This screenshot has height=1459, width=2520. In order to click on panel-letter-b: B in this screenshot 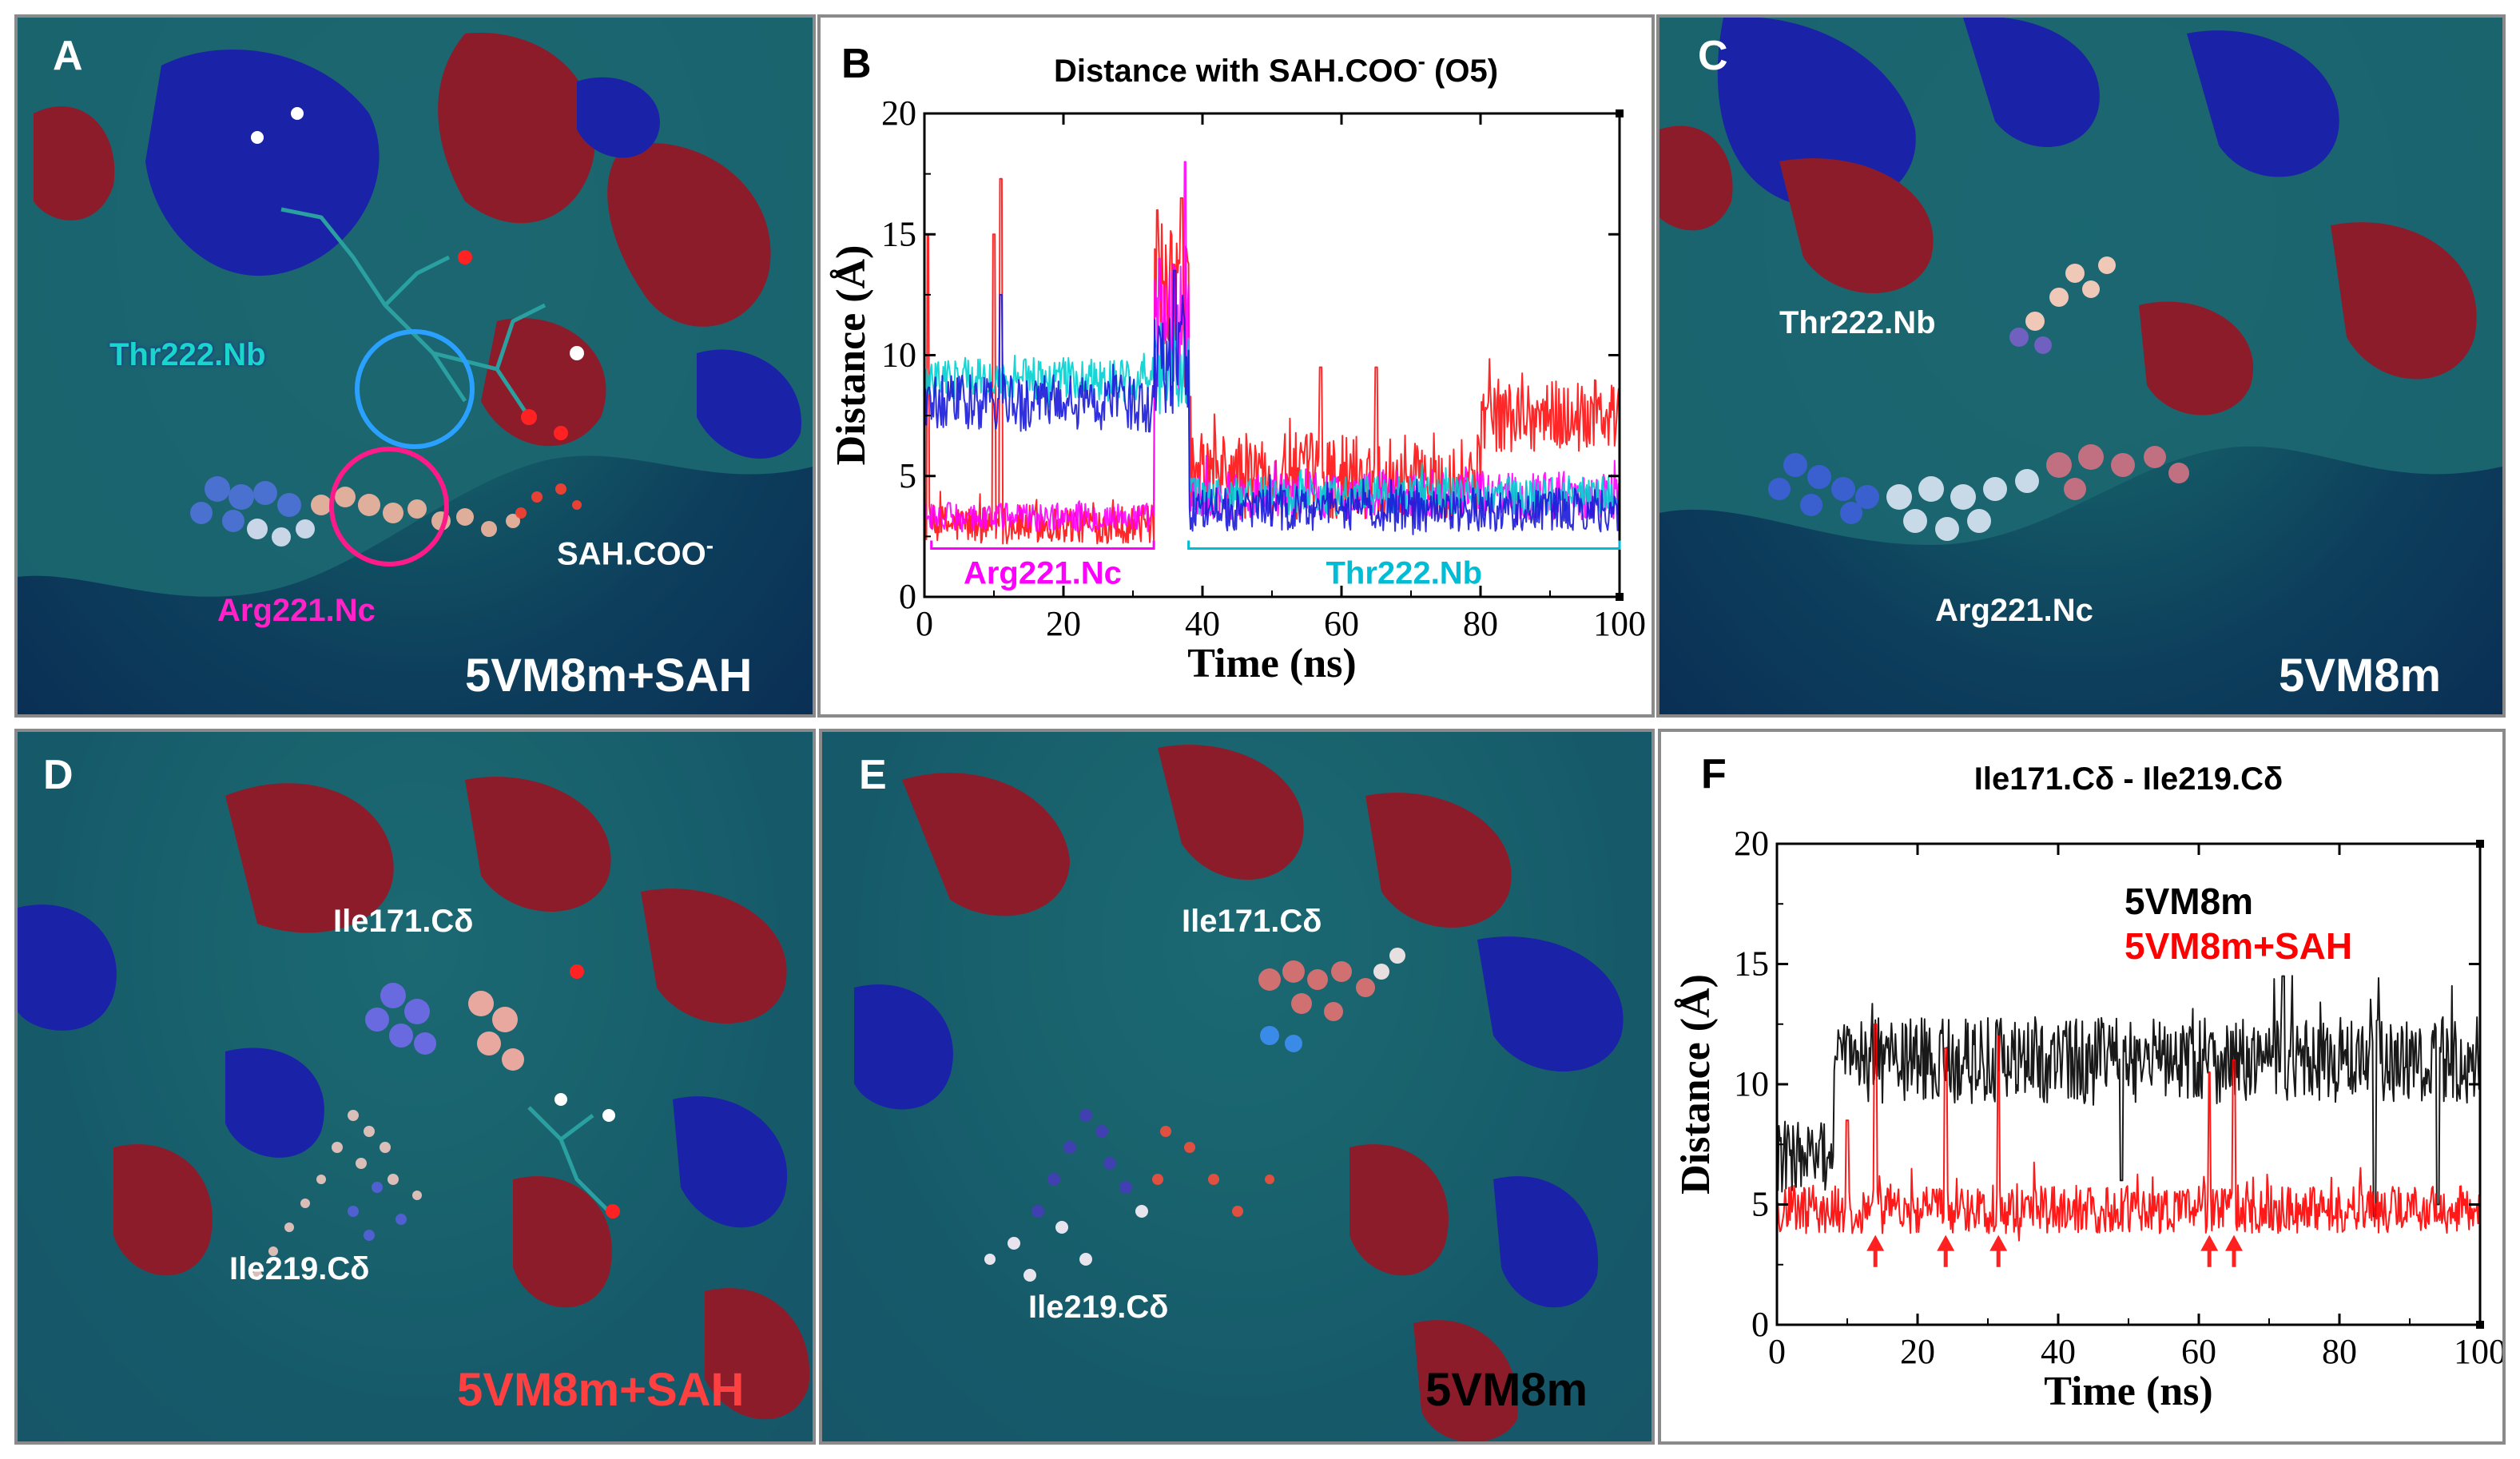, I will do `click(856, 64)`.